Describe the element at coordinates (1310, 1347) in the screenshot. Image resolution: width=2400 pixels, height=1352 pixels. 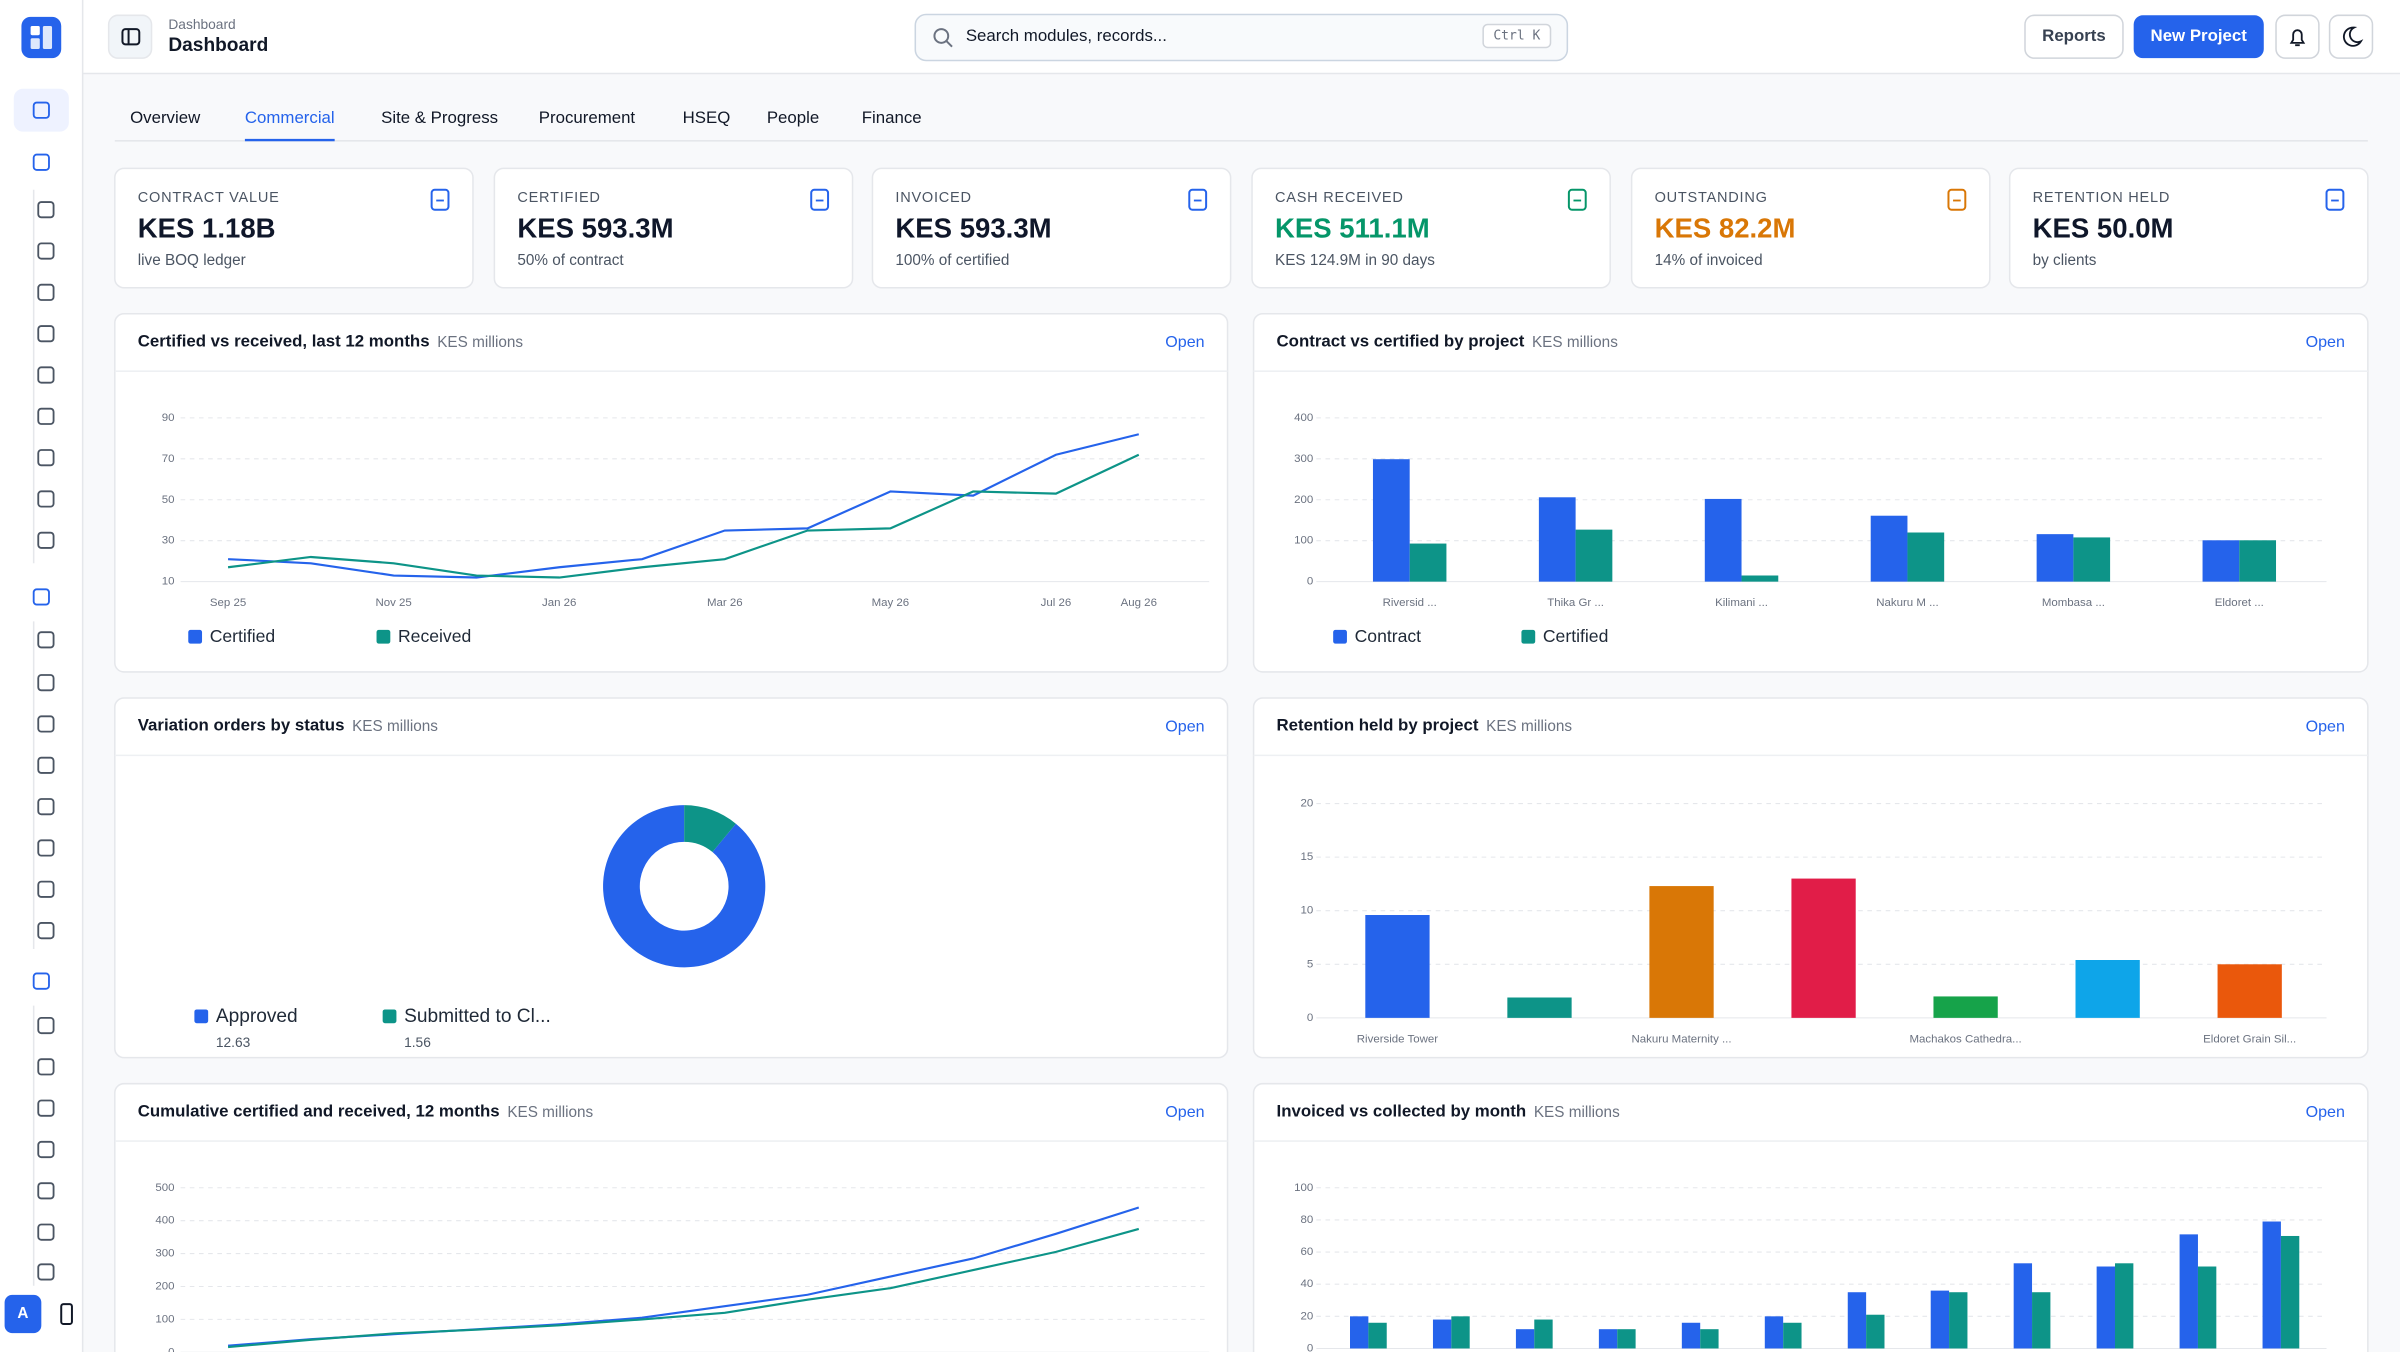
I see `y-tick-label: 0` at that location.